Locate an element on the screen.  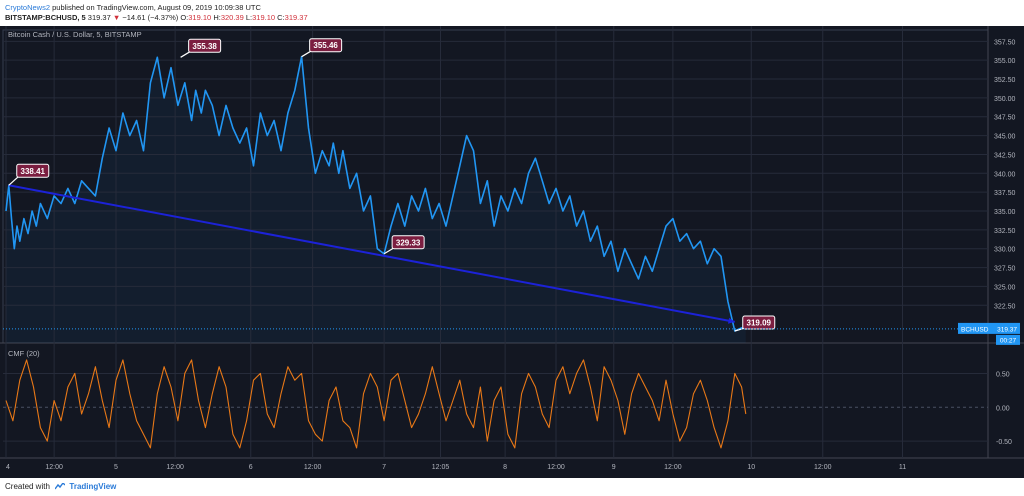
price-tick-label: 345.00 is located at coordinates (1005, 137).